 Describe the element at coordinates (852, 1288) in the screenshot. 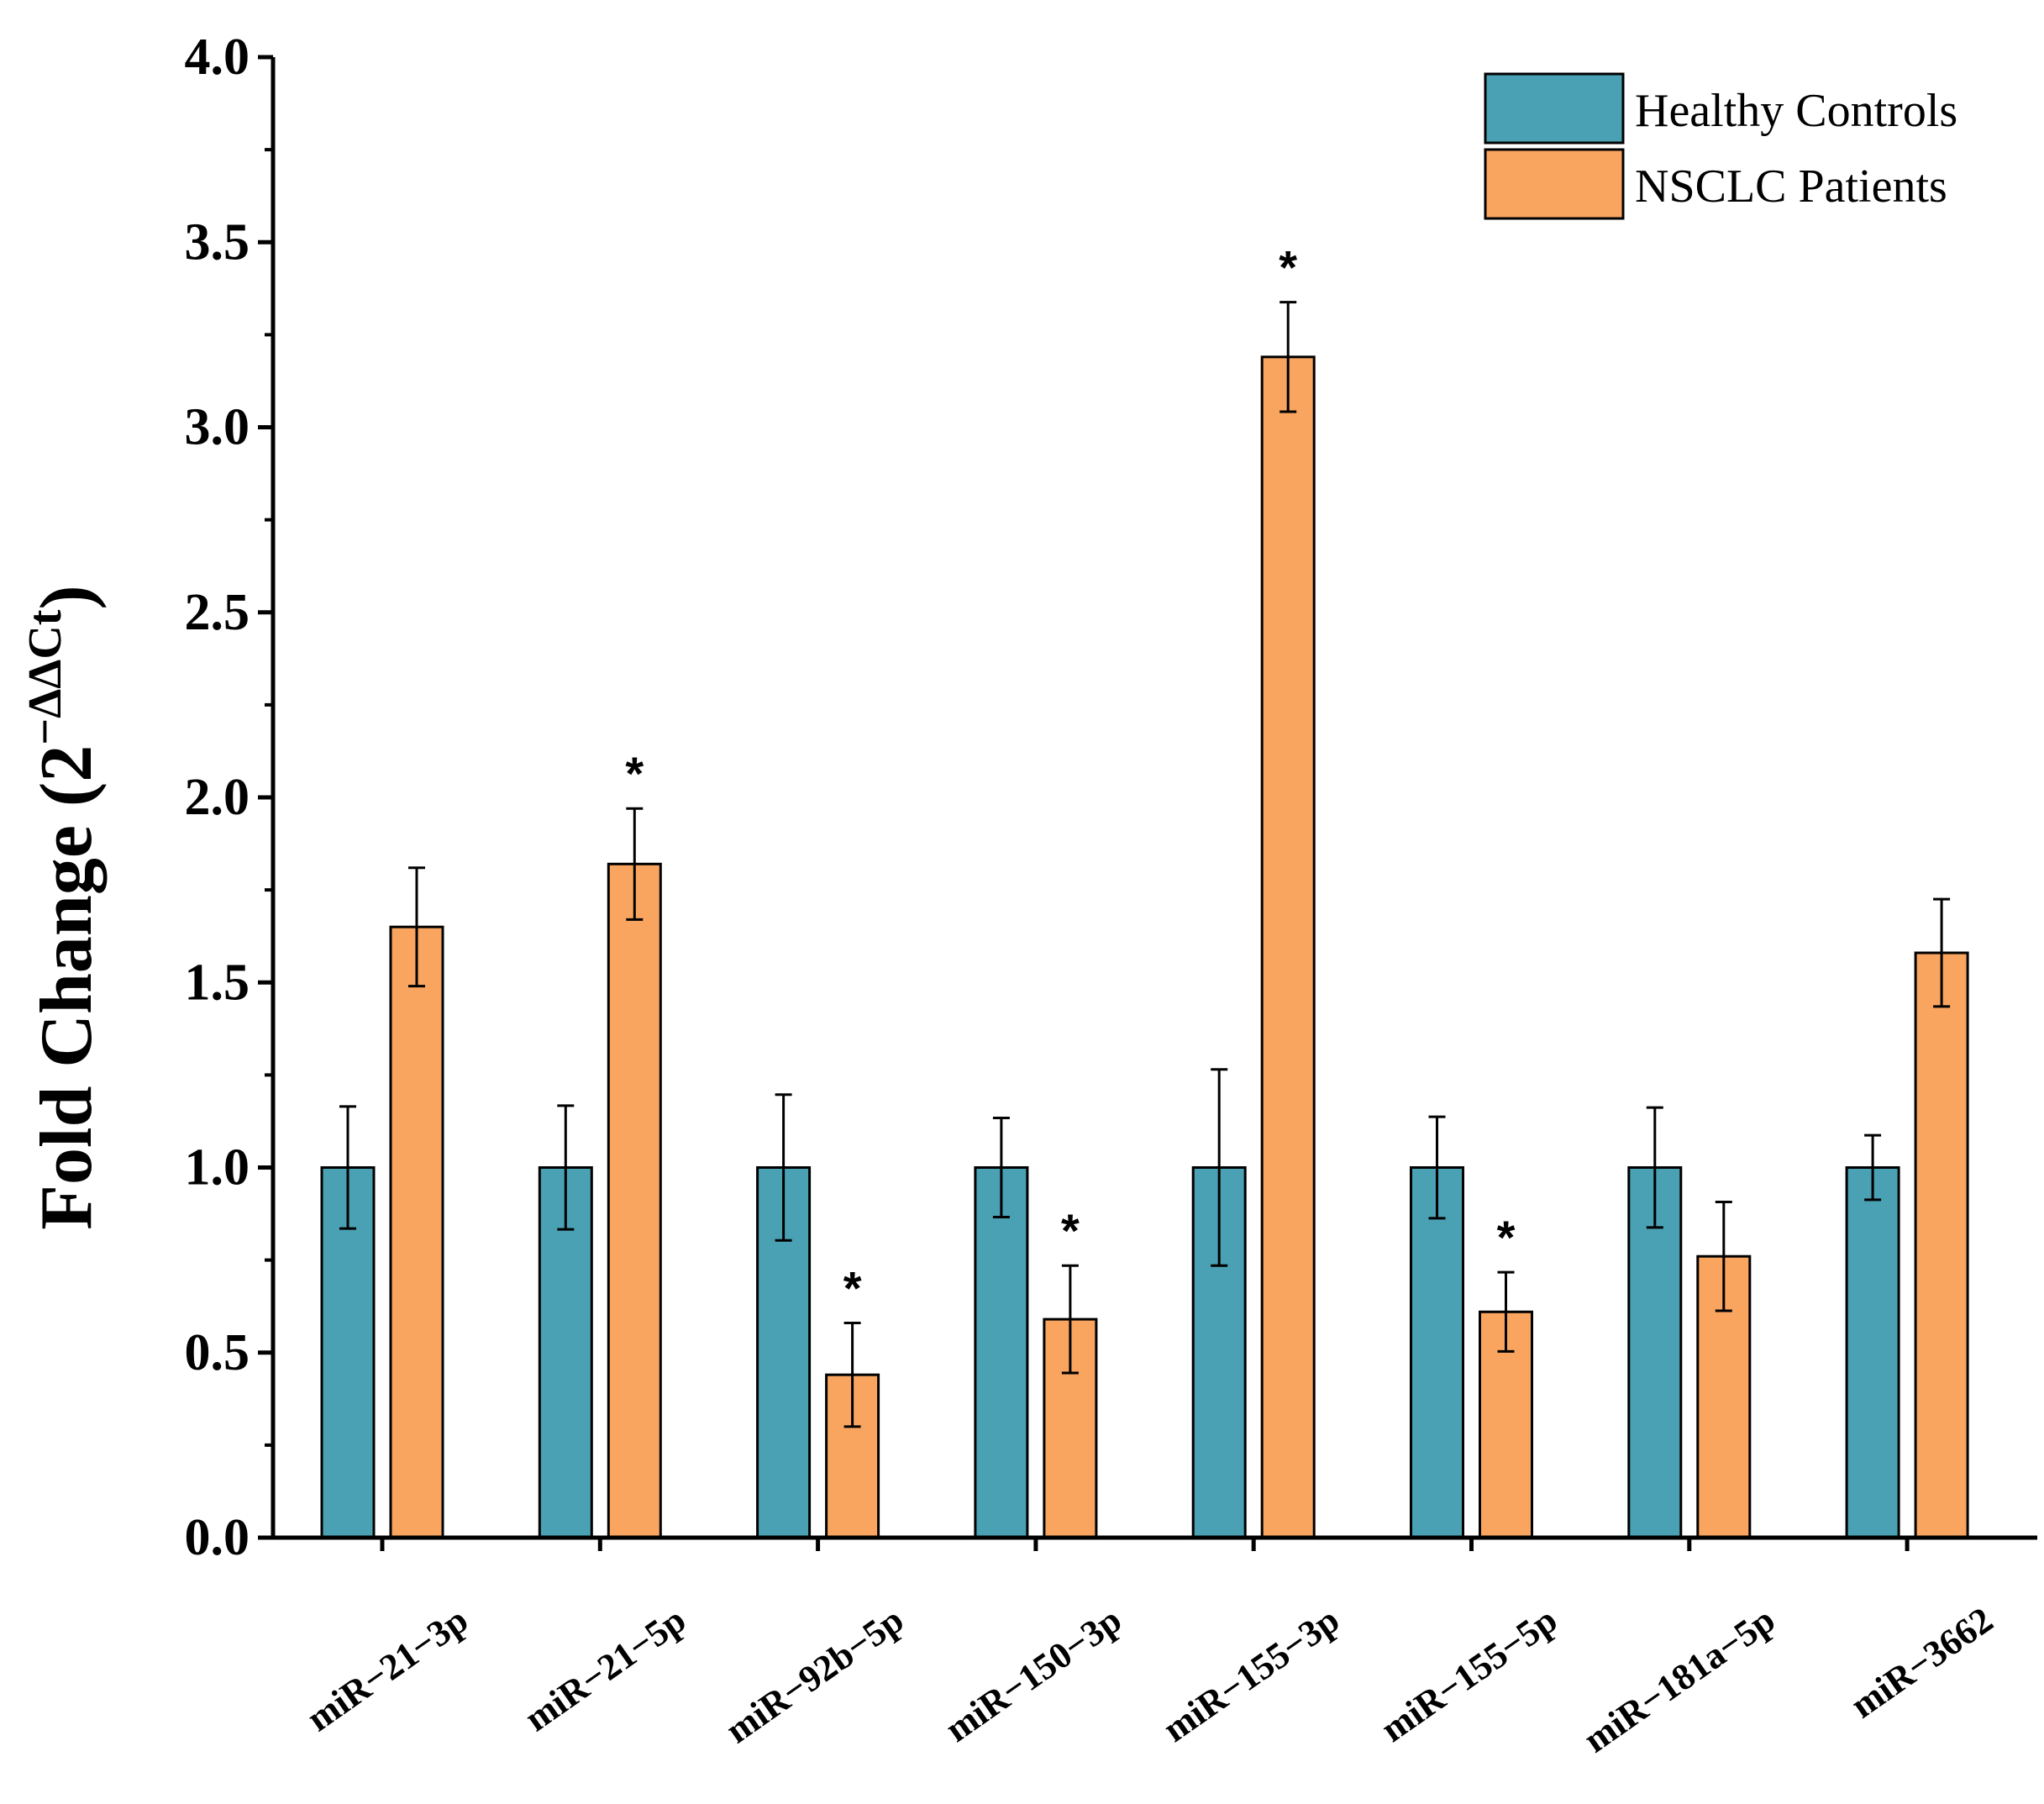

I see `significance-star-mir-92b-5p: *` at that location.